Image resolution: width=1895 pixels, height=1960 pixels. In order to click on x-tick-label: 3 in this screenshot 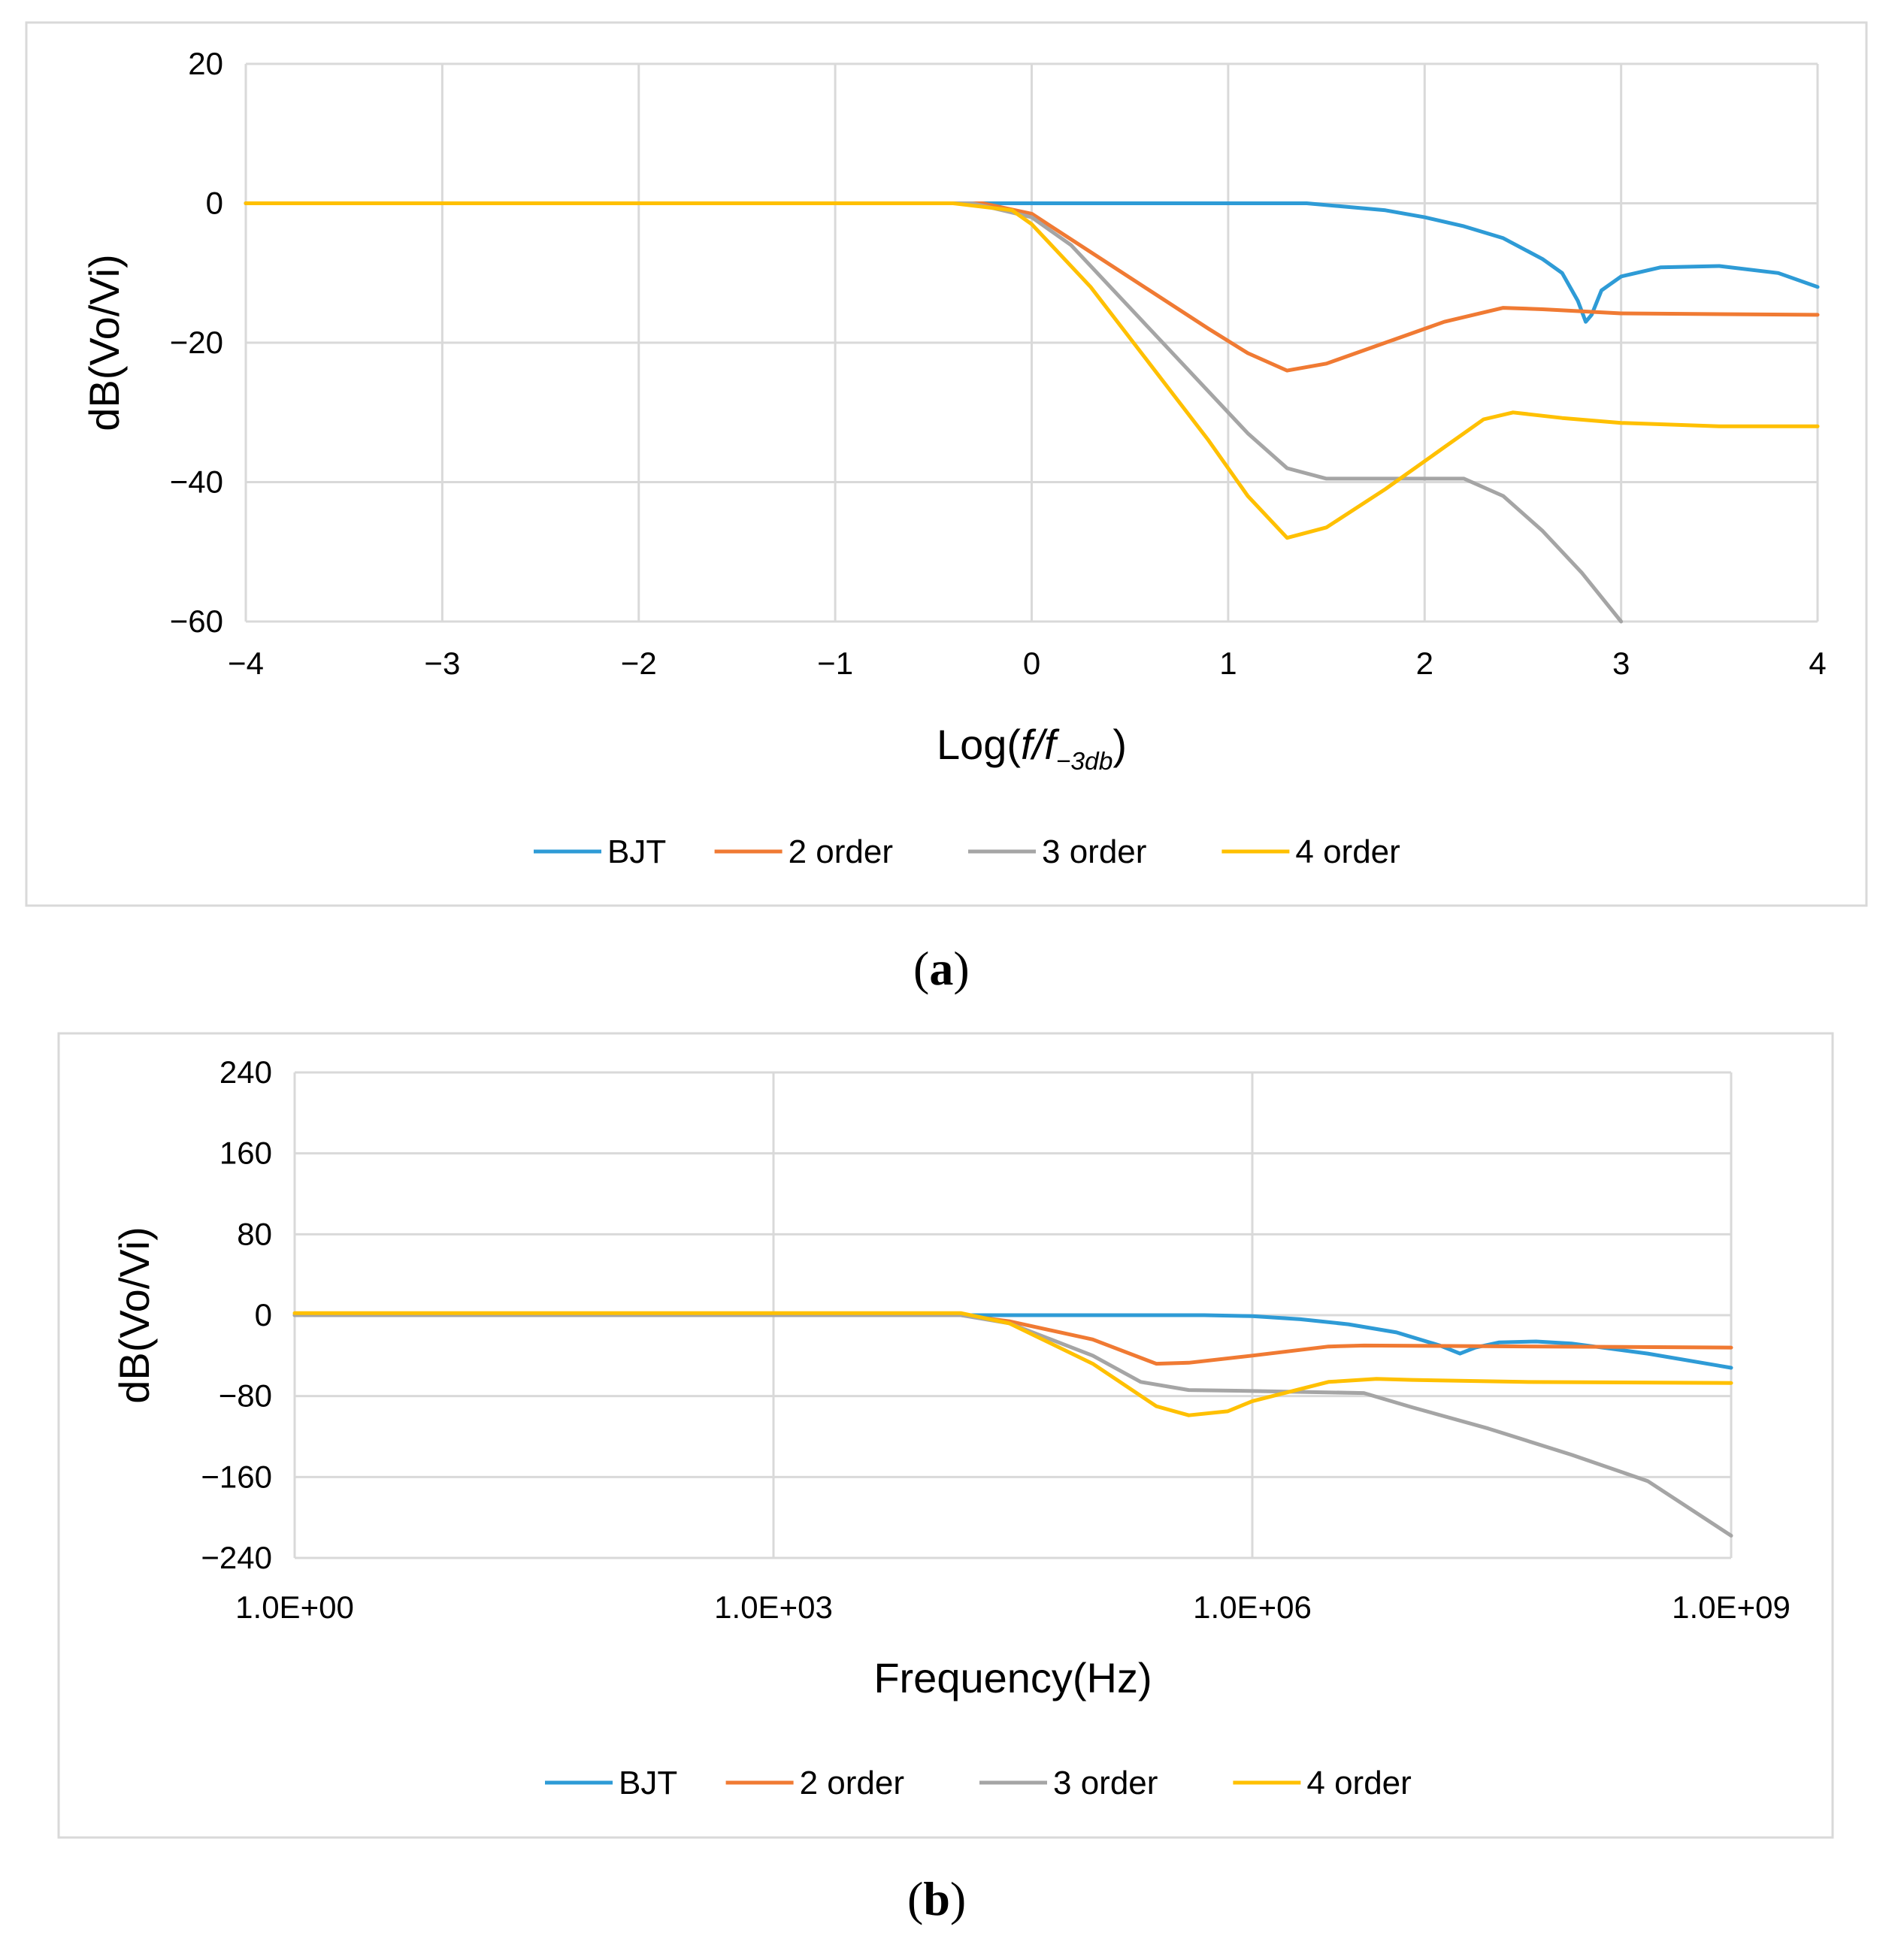, I will do `click(1621, 663)`.